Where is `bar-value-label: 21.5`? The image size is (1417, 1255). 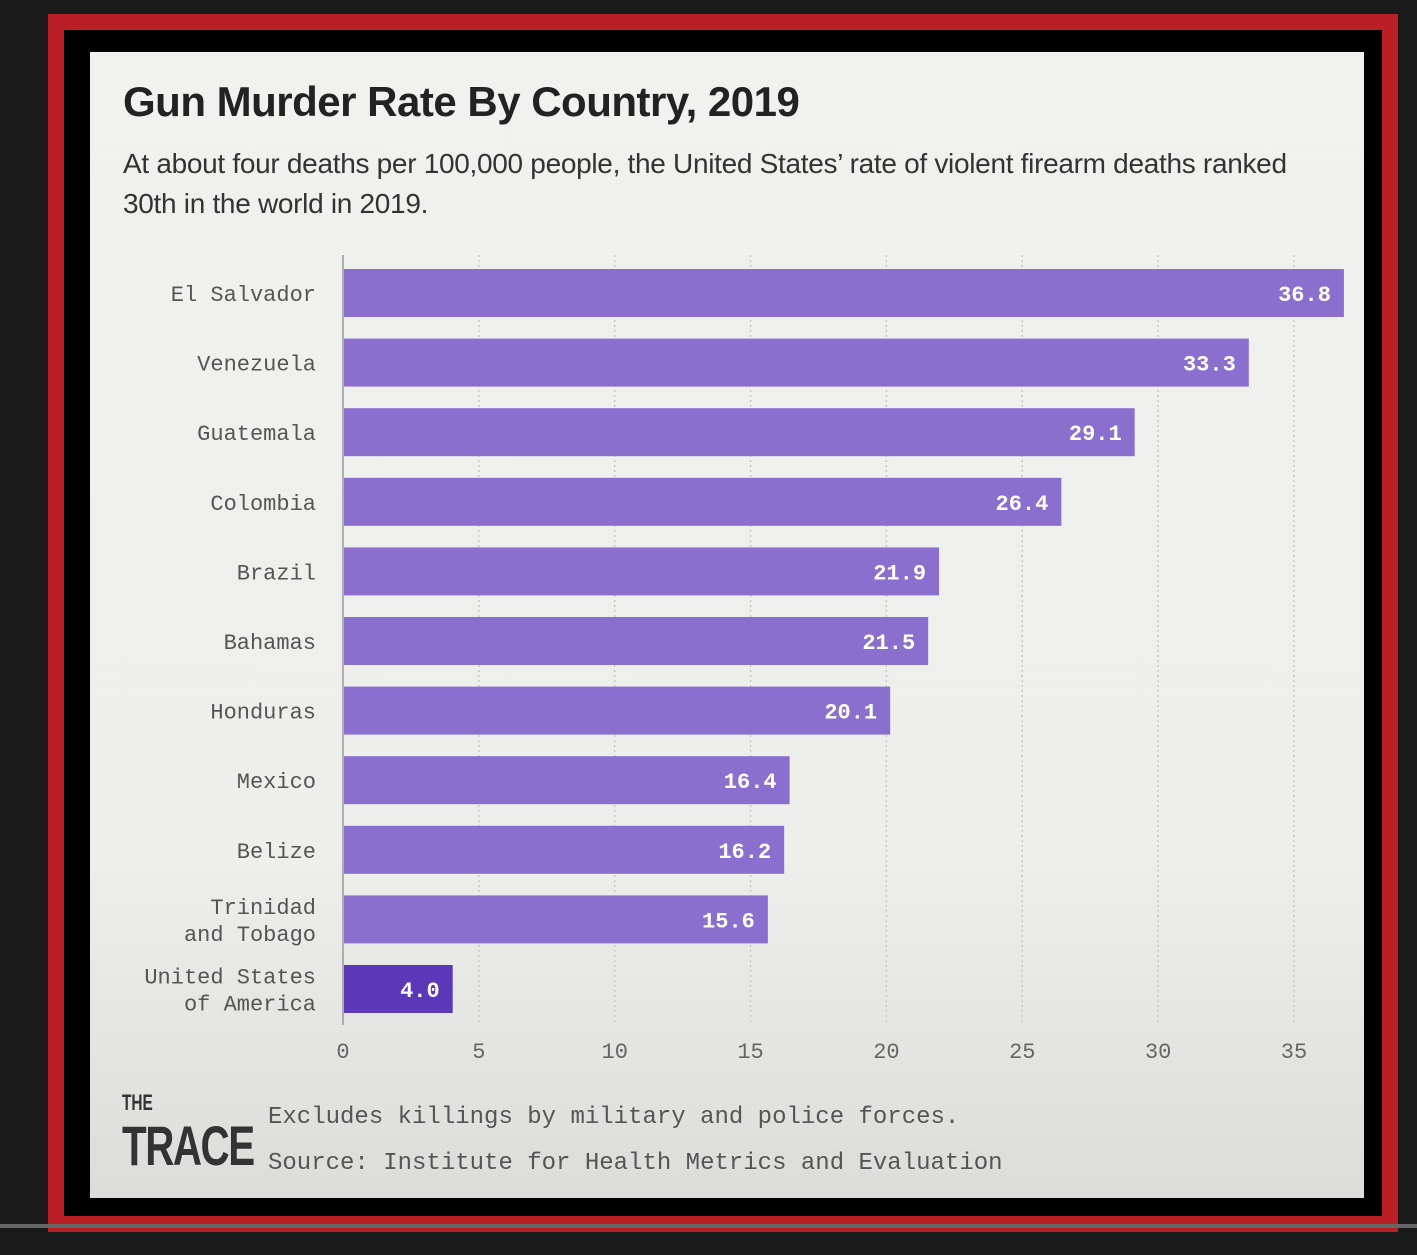
bar-value-label: 21.5 is located at coordinates (888, 643).